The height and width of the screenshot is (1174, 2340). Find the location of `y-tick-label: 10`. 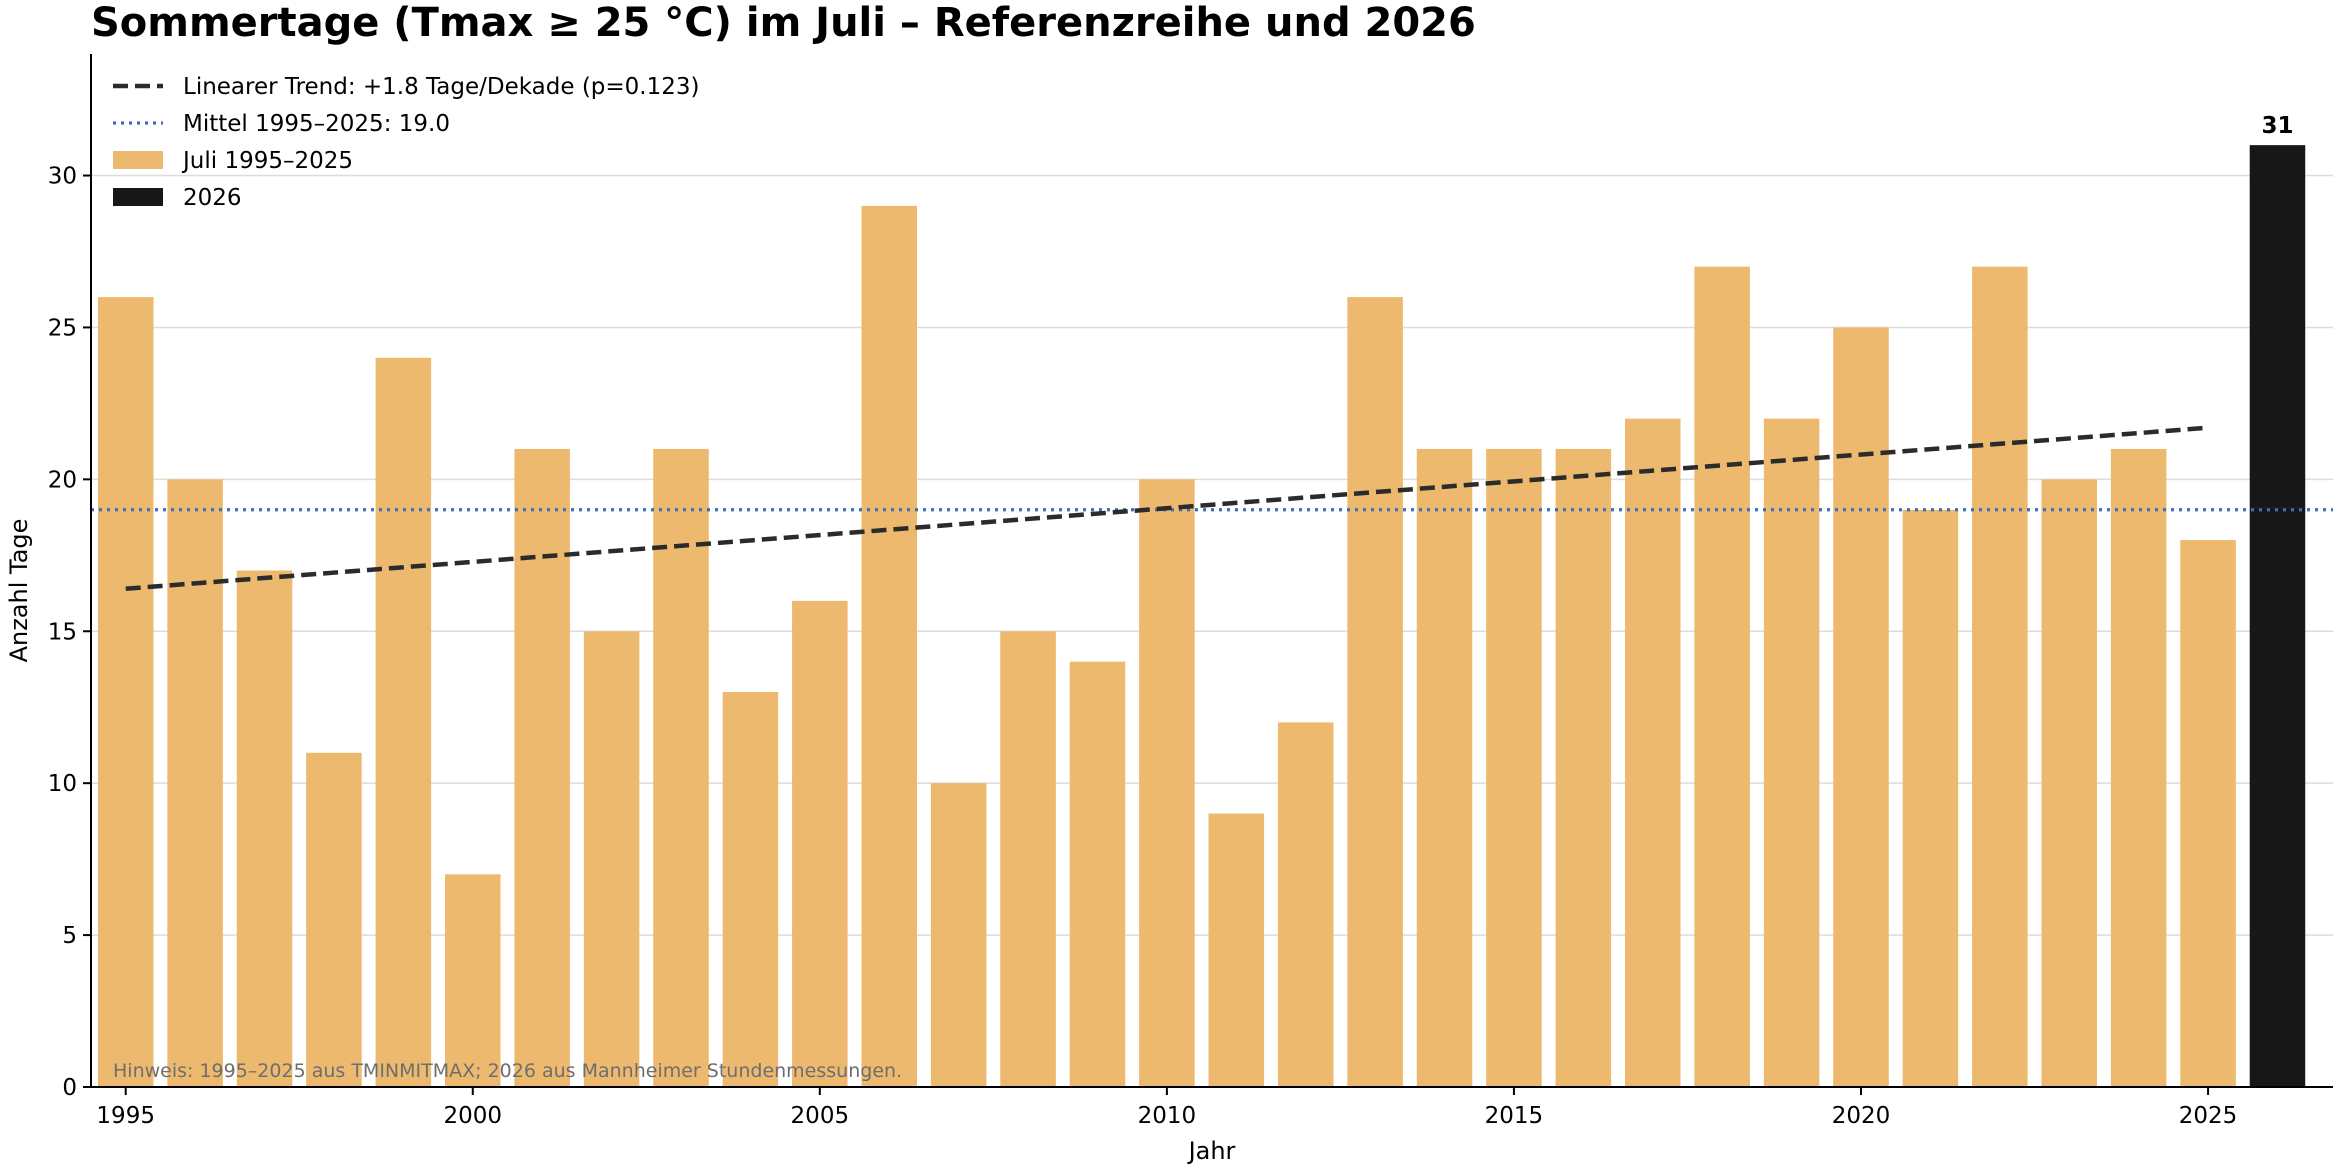

y-tick-label: 10 is located at coordinates (62, 784).